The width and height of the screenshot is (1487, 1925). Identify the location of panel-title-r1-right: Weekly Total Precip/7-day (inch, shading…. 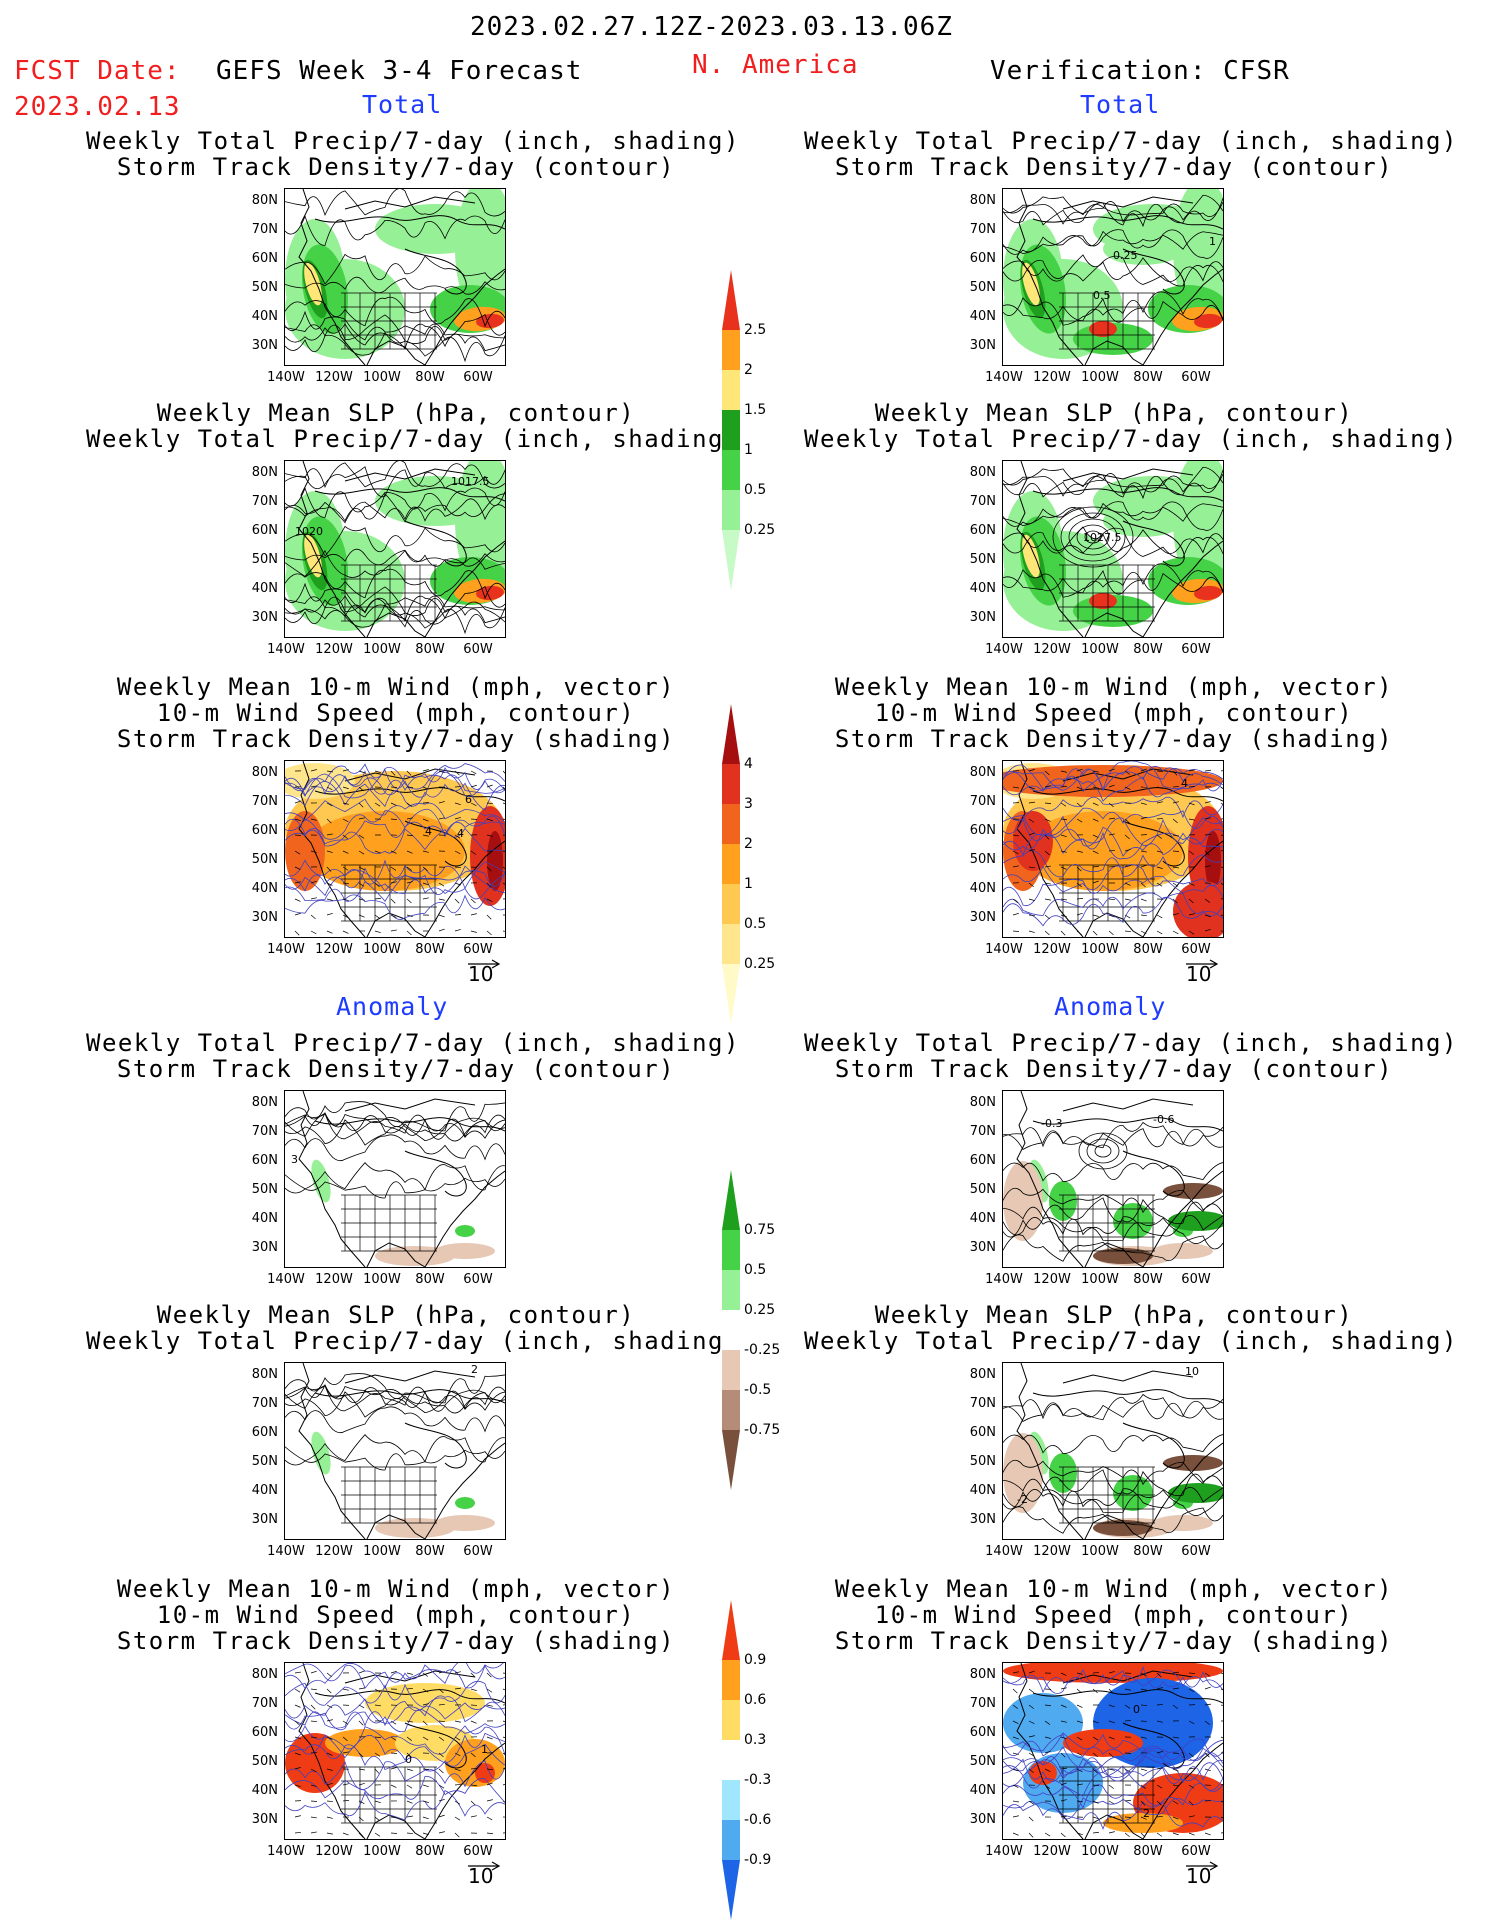
(1131, 154).